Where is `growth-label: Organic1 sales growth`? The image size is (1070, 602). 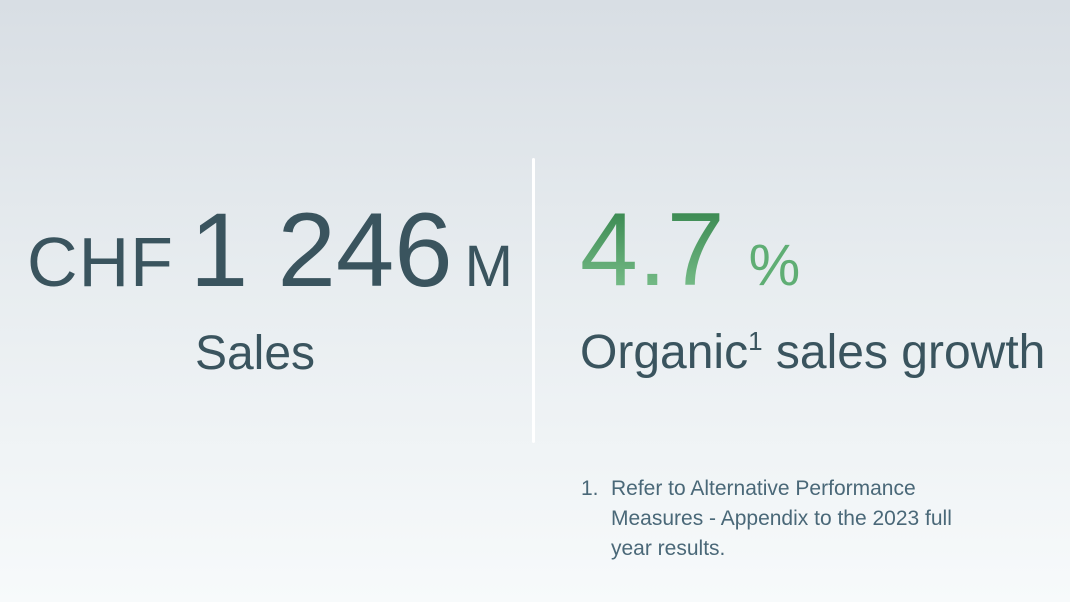
growth-label: Organic1 sales growth is located at coordinates (815, 352).